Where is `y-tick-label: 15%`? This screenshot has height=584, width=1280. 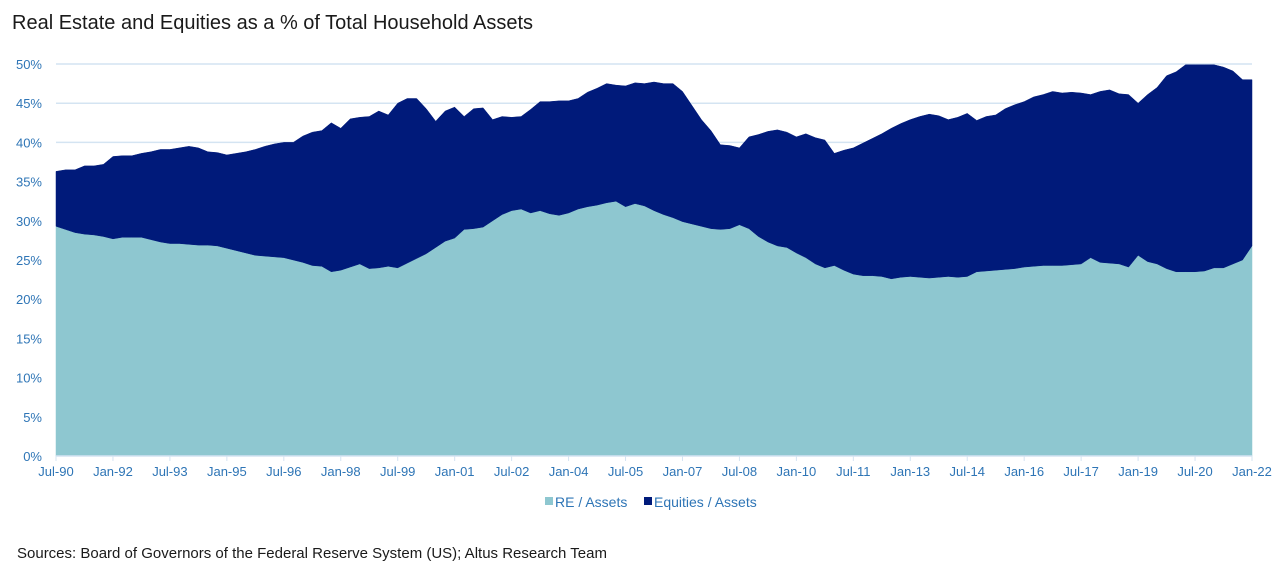 y-tick-label: 15% is located at coordinates (29, 338).